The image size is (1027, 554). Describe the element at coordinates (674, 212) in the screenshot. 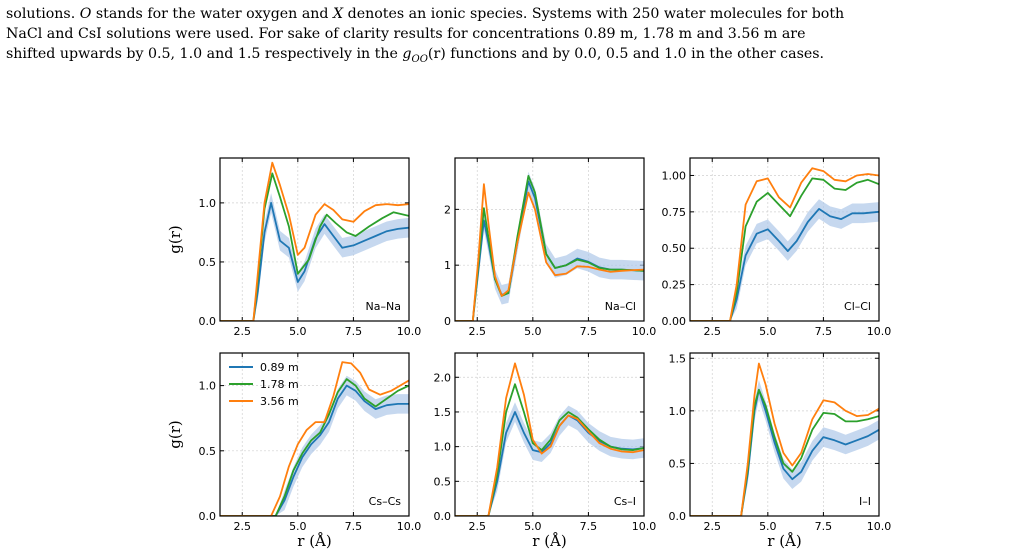

I see `y-tick-label: 0.75` at that location.